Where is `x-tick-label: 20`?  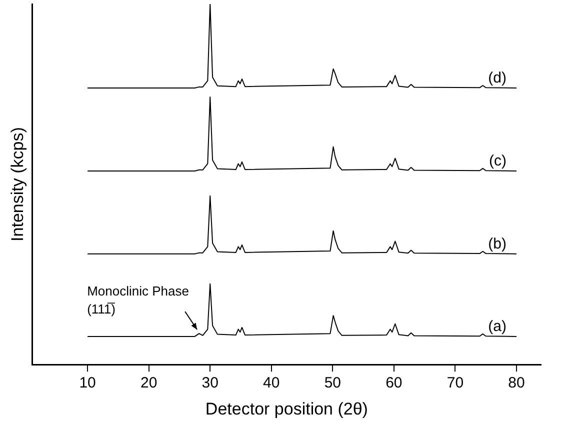 x-tick-label: 20 is located at coordinates (149, 383).